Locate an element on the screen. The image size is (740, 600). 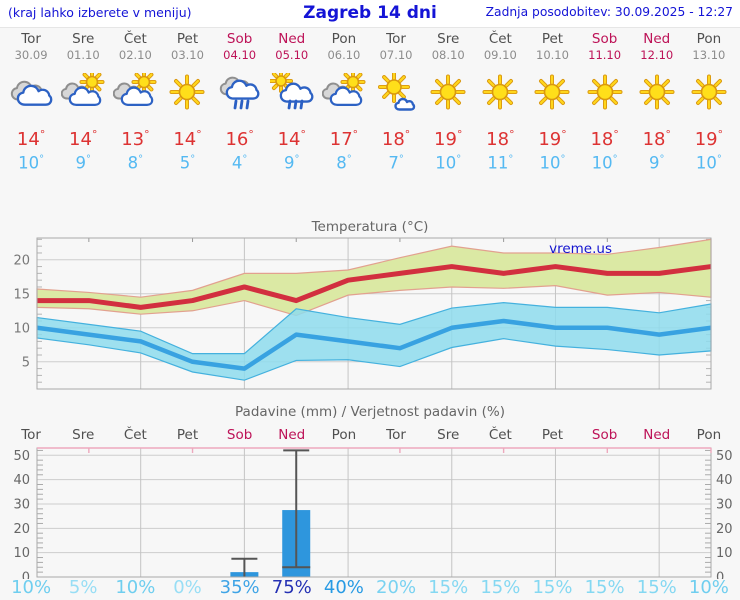
precipitation-chart-title: Padavine (mm) / Verjetnost padavin (%) is located at coordinates (370, 412).